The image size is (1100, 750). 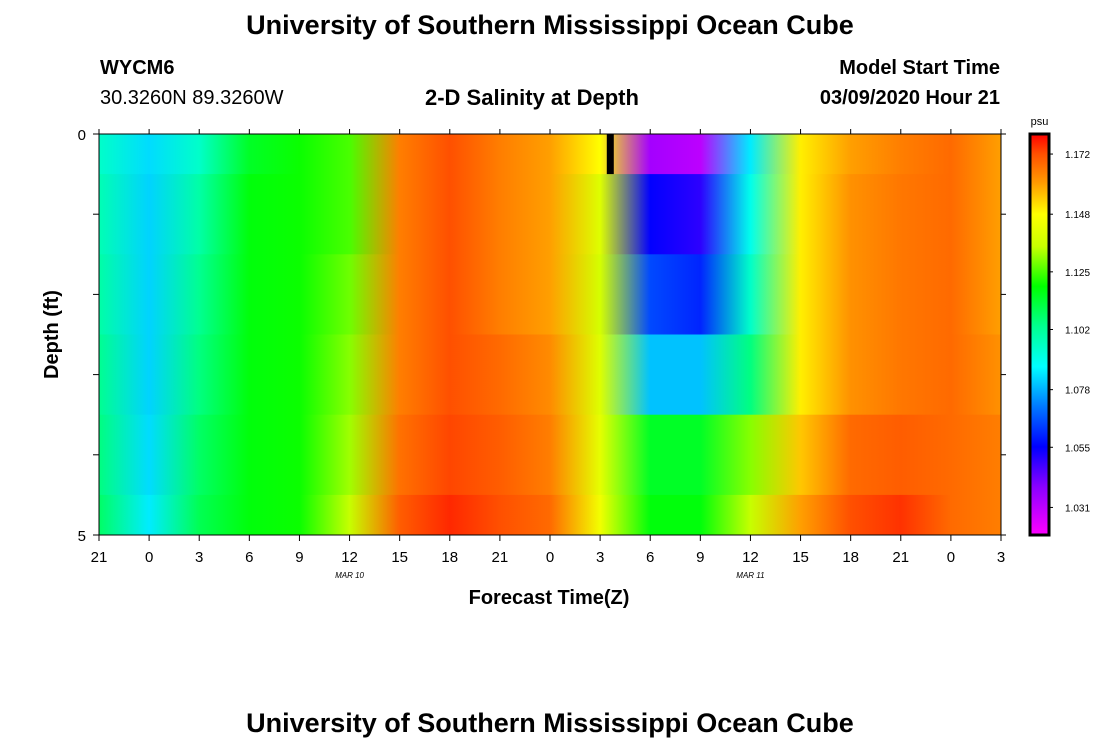 What do you see at coordinates (909, 98) in the screenshot?
I see `model-start-value: 03/09/2020 Hour 21` at bounding box center [909, 98].